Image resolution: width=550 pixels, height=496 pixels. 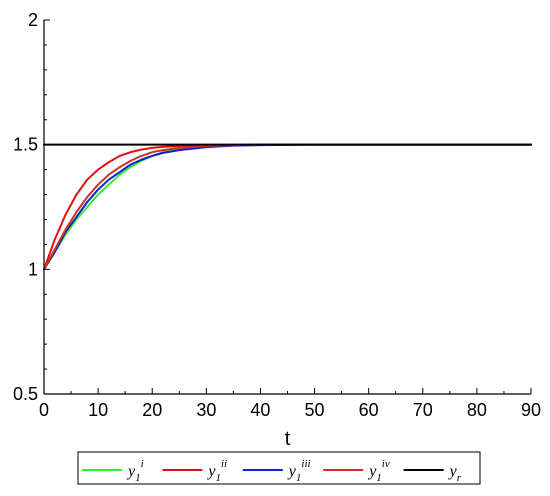 What do you see at coordinates (315, 410) in the screenshot?
I see `x-tick-label: 50` at bounding box center [315, 410].